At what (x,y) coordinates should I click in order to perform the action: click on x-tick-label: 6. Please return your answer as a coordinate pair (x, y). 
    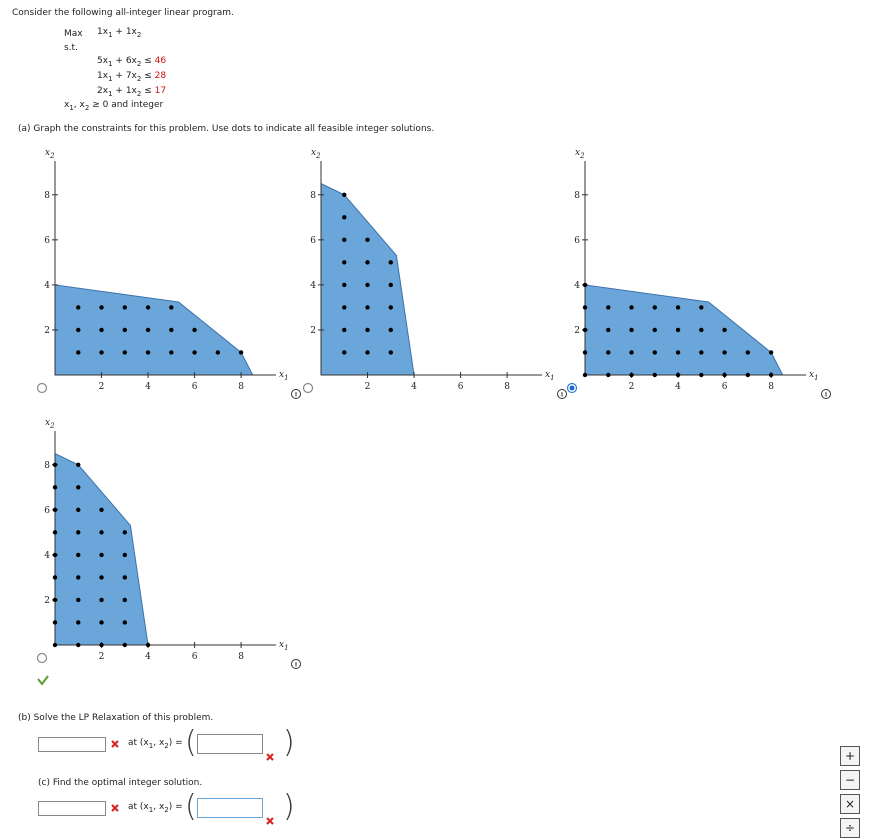
    Looking at the image, I should click on (195, 387).